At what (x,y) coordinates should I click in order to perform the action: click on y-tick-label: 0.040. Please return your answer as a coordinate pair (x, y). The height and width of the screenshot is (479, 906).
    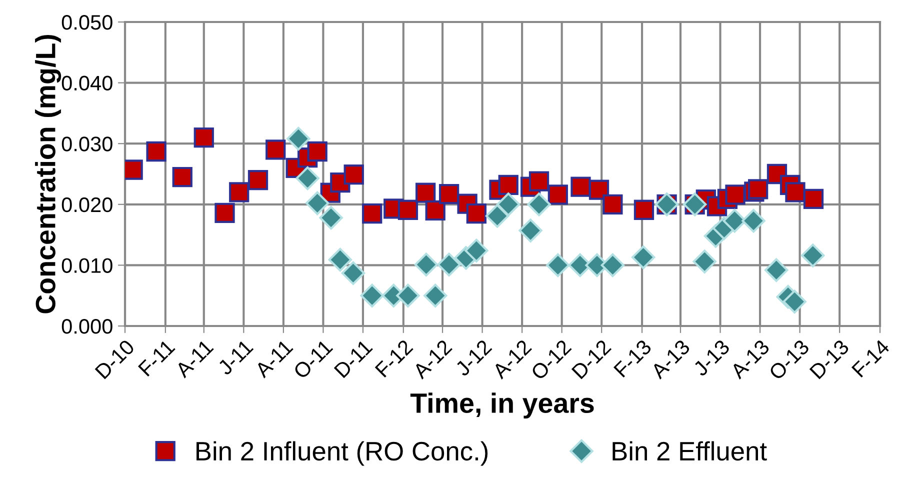
    Looking at the image, I should click on (87, 83).